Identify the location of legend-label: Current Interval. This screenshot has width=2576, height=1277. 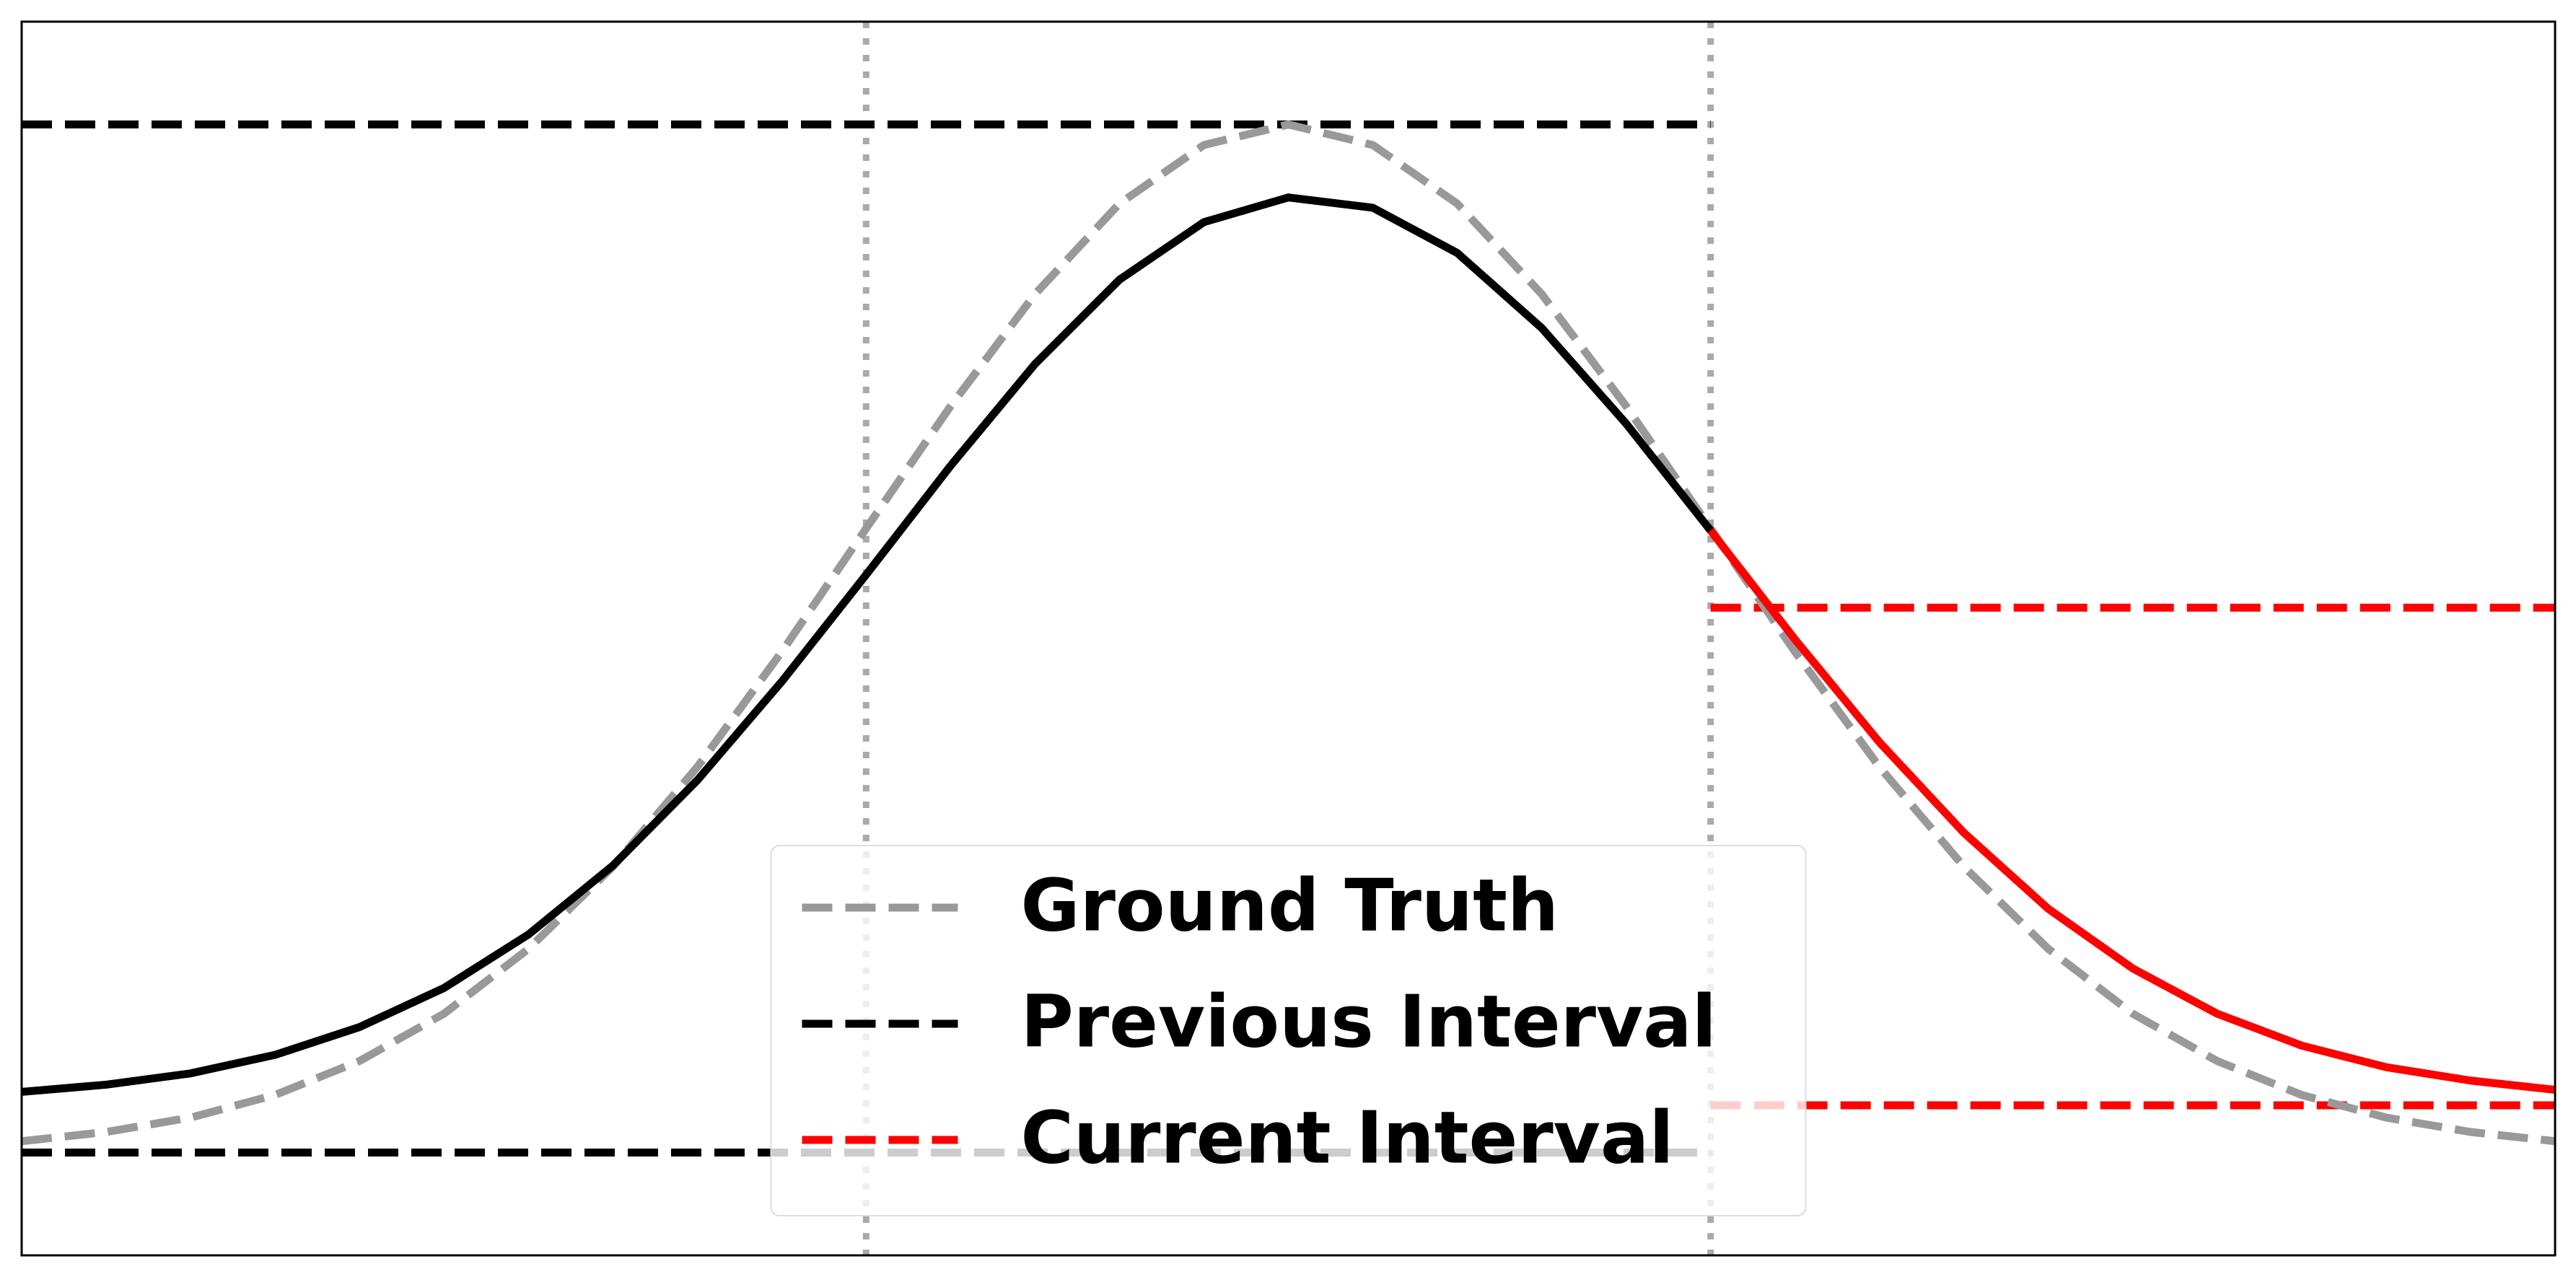
(1347, 1138).